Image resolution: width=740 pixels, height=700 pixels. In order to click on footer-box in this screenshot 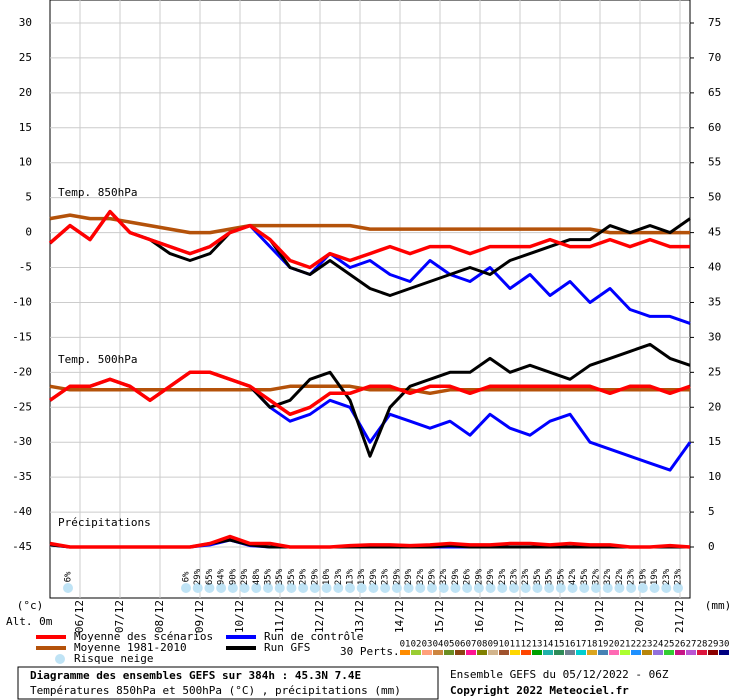, I will do `click(228, 683)`.